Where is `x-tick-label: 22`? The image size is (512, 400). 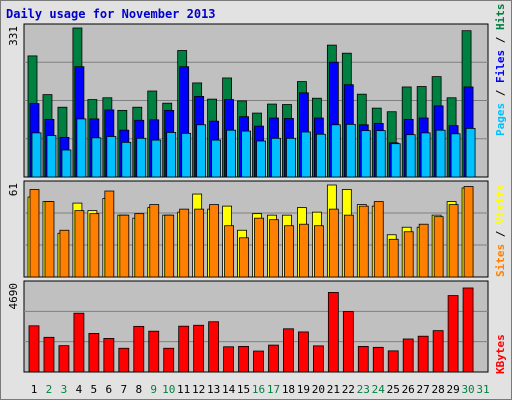 x-tick-label: 22 is located at coordinates (348, 389).